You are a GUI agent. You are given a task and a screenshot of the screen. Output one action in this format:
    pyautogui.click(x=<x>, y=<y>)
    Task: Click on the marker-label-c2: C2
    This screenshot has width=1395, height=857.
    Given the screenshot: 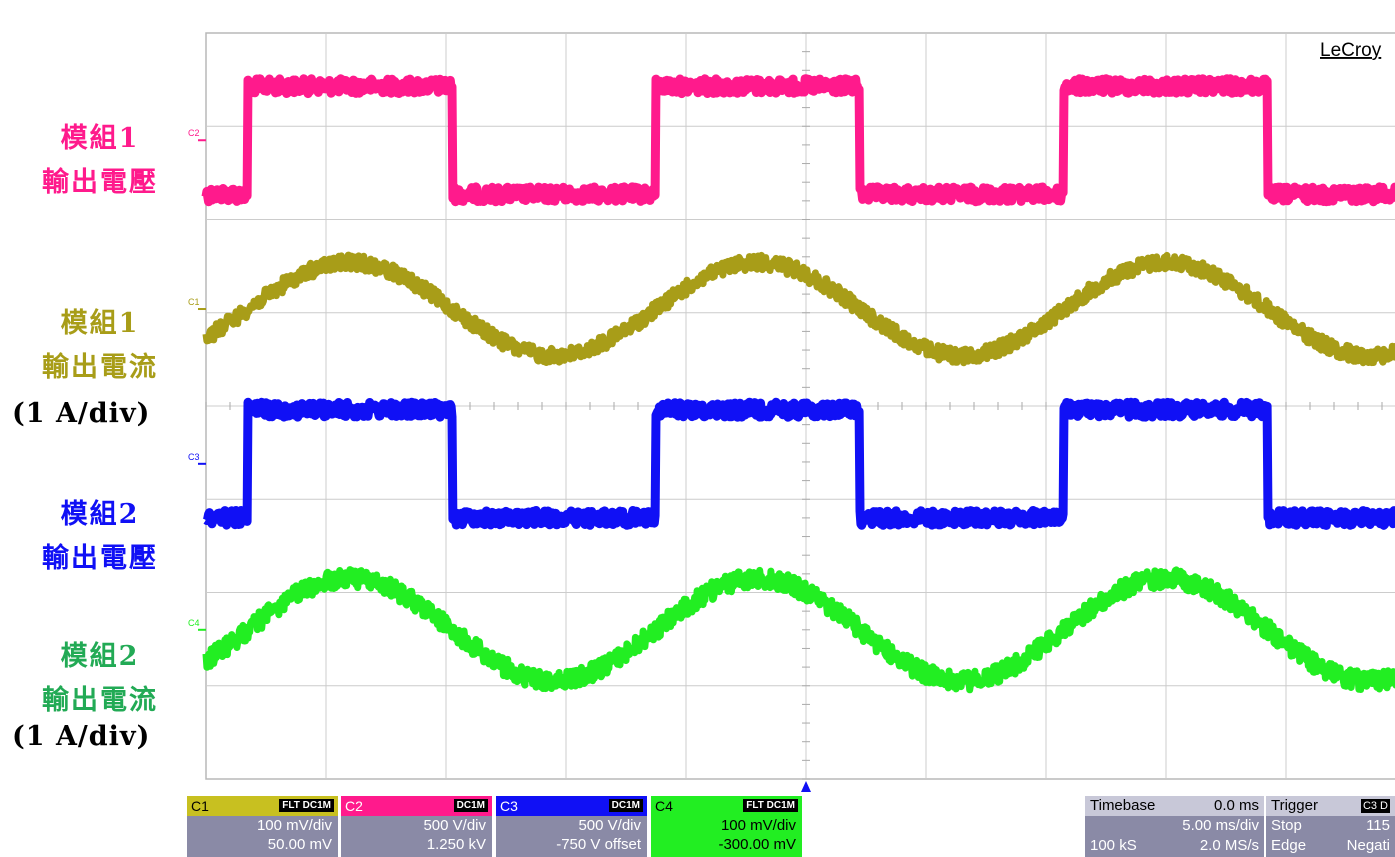 What is the action you would take?
    pyautogui.click(x=194, y=133)
    